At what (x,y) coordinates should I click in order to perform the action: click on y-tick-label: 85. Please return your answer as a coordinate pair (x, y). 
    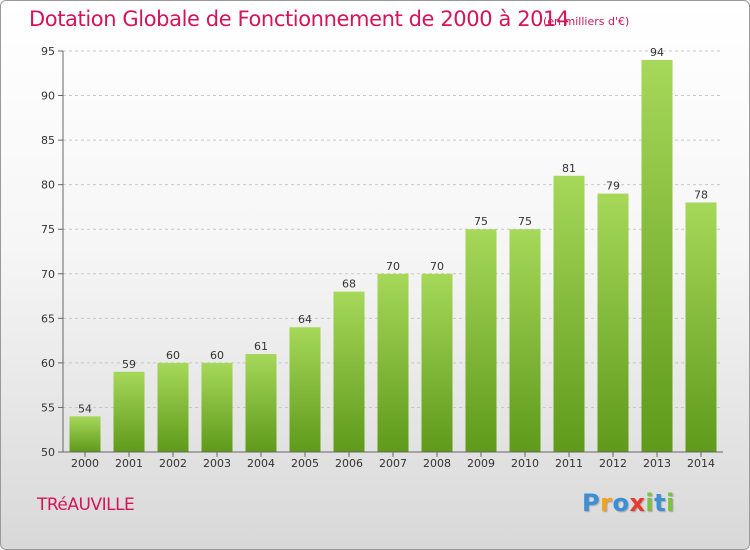
    Looking at the image, I should click on (48, 140).